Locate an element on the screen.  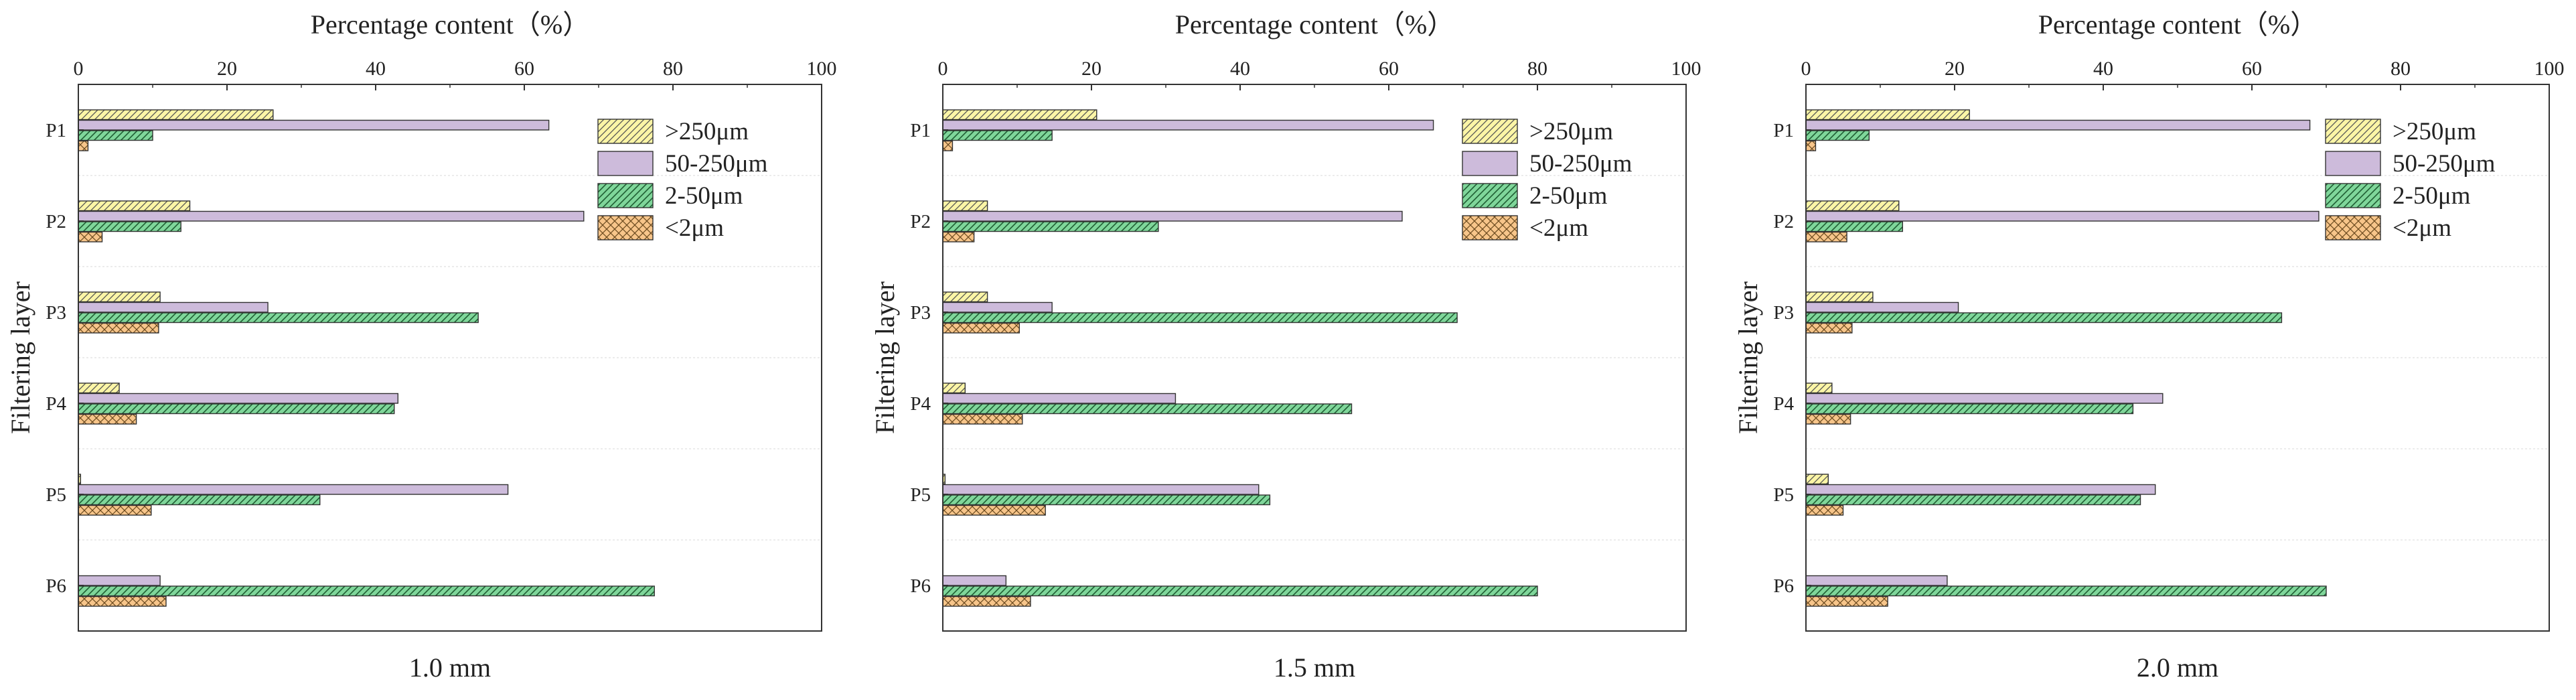
legend-label: 2-50μm is located at coordinates (704, 196).